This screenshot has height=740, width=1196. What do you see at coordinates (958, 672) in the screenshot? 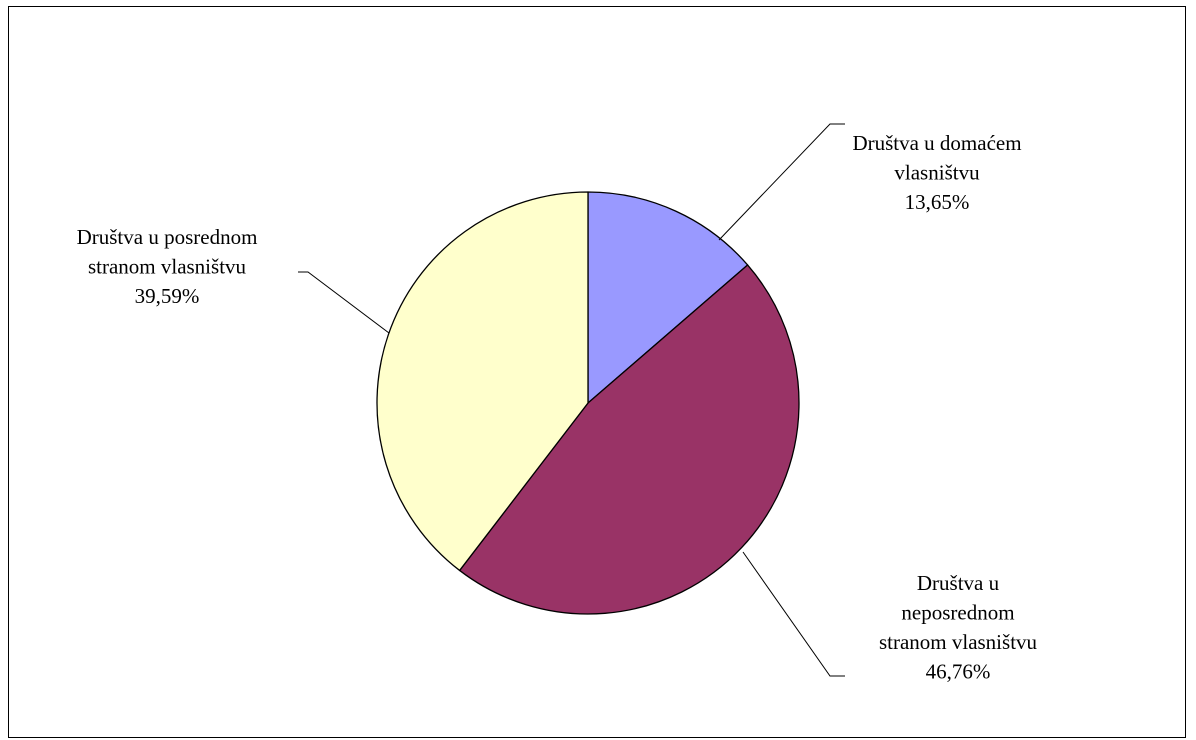
I see `slice-2-value-label: 46,76%` at bounding box center [958, 672].